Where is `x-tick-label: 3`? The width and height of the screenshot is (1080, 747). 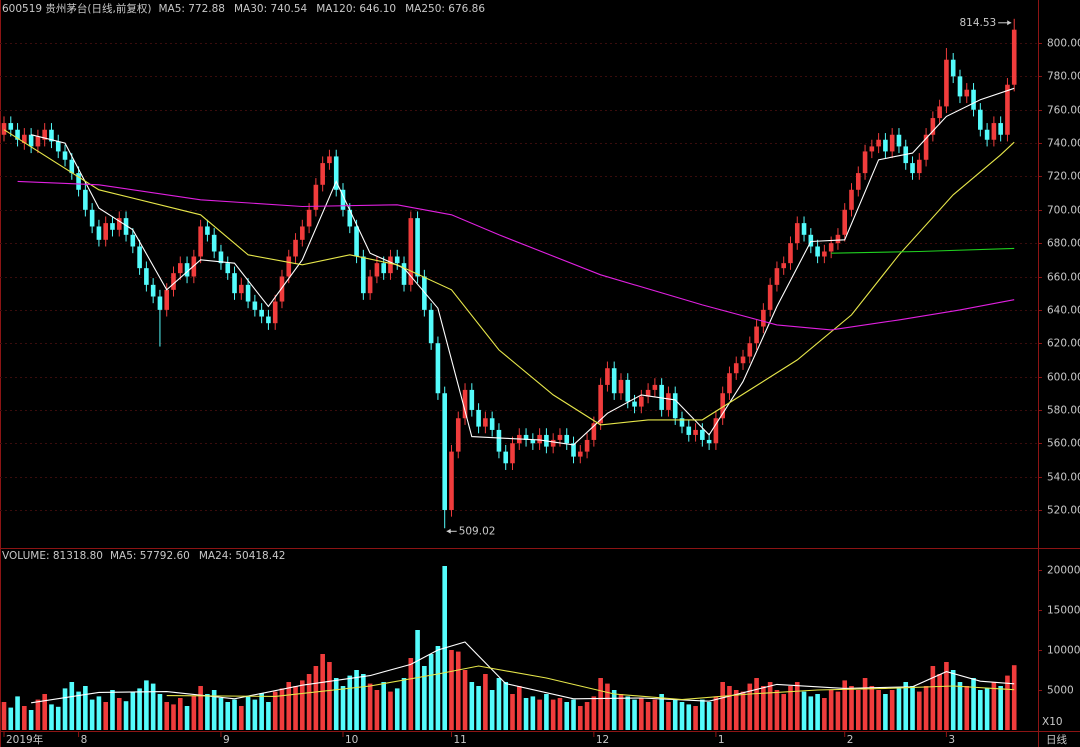
x-tick-label: 3 is located at coordinates (951, 740).